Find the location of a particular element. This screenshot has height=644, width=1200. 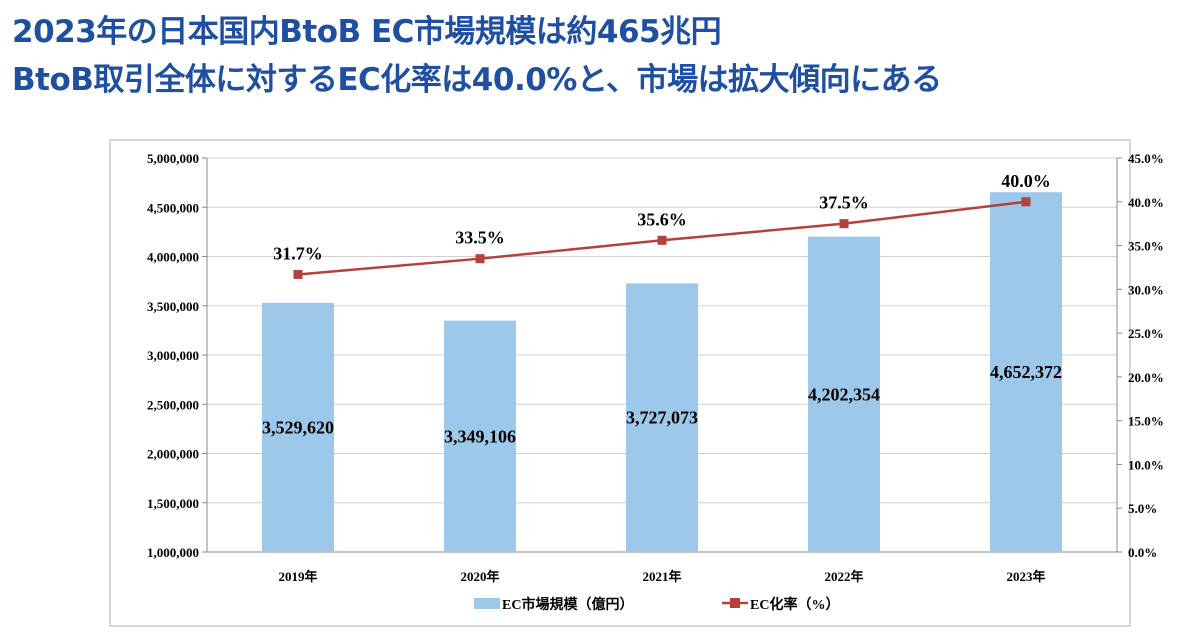

right-tick-label: 30.0% is located at coordinates (1146, 289).